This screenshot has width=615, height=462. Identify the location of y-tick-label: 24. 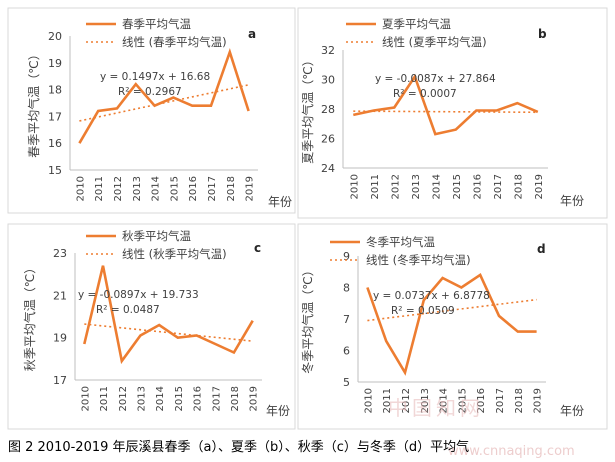
(328, 168).